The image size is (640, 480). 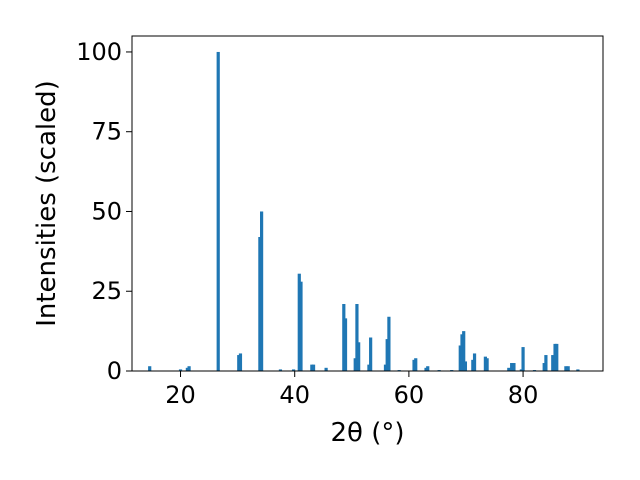 I want to click on x-axis: 20 40 60 80, so click(x=351, y=390).